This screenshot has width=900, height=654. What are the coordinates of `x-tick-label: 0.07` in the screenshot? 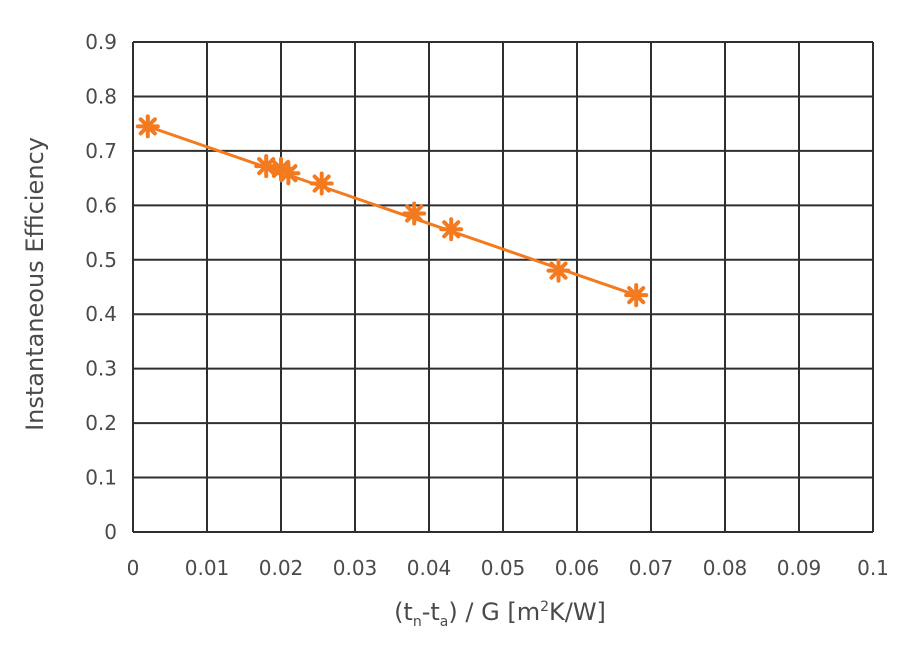 It's located at (651, 568).